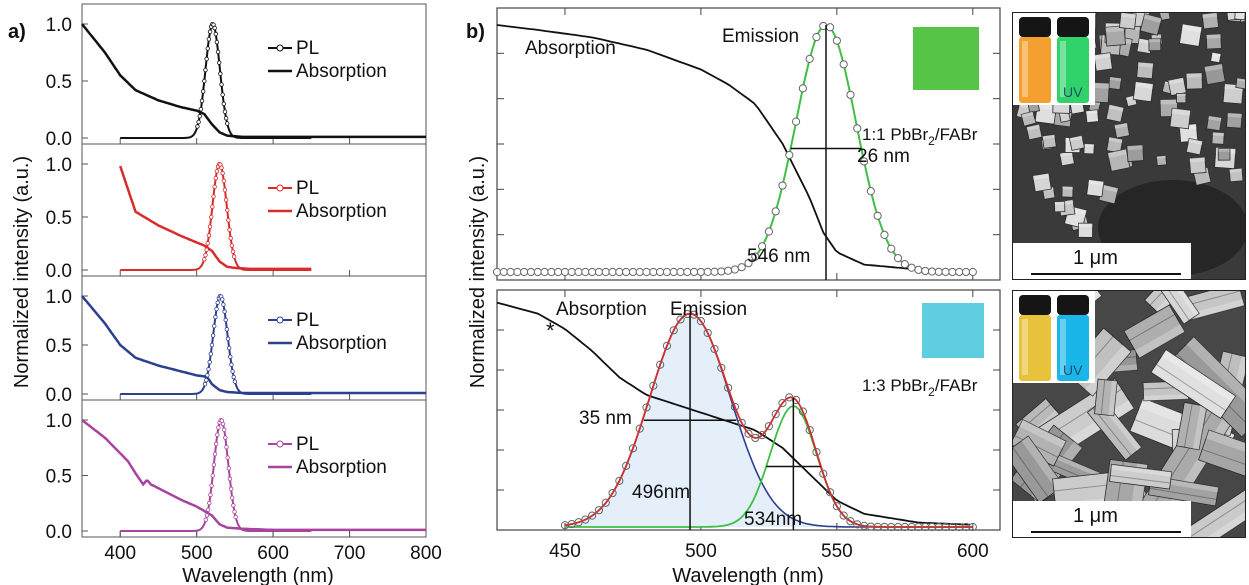 The width and height of the screenshot is (1249, 585). Describe the element at coordinates (701, 551) in the screenshot. I see `x-tick-label: 500` at that location.